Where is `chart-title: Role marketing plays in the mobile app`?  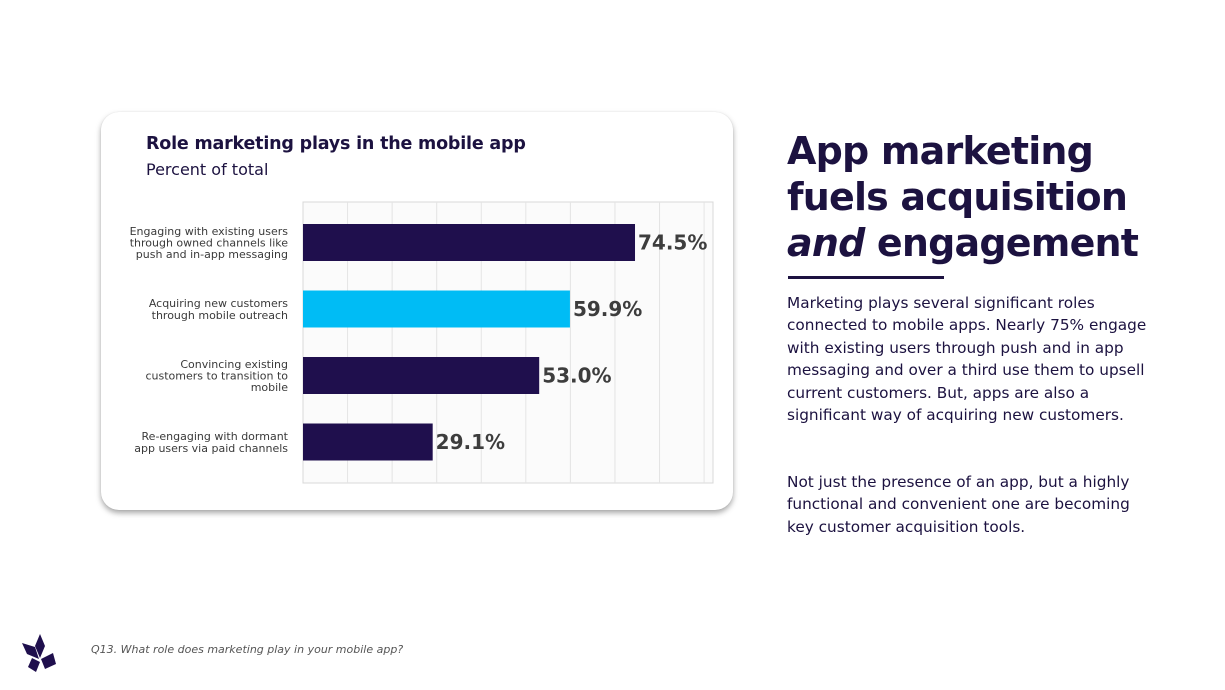
chart-title: Role marketing plays in the mobile app is located at coordinates (336, 144).